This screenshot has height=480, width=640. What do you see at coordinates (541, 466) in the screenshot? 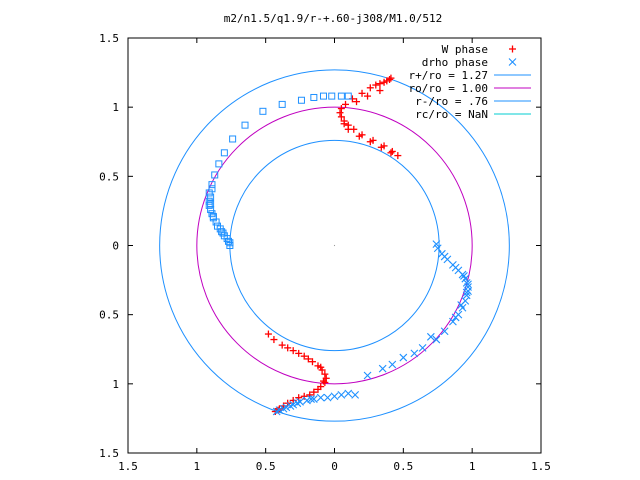
I see `x-tick-label: 1.5` at bounding box center [541, 466].